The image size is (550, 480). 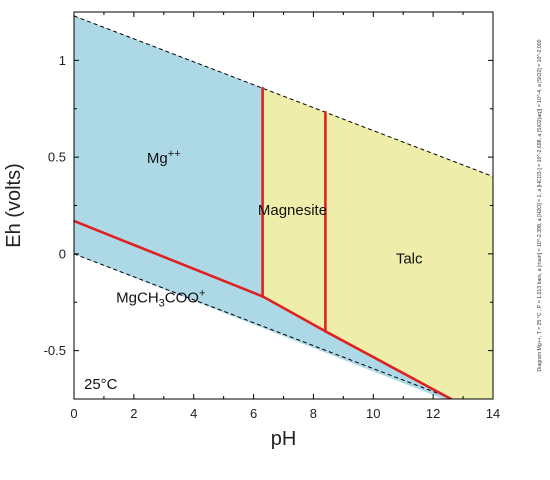 I want to click on field-label-magnesite: Magnesite, so click(x=292, y=210).